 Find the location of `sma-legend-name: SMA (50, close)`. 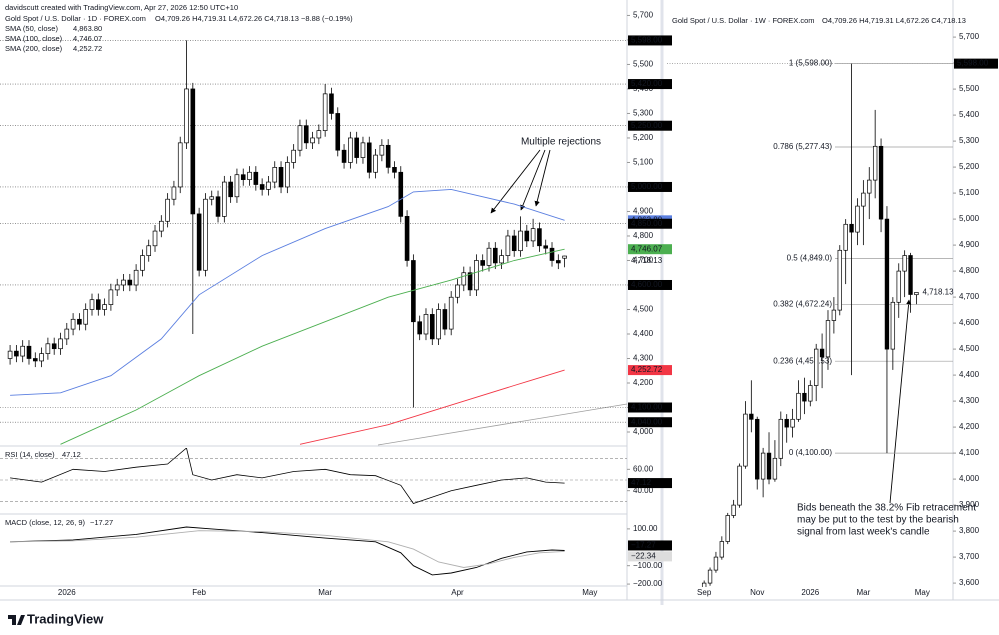

sma-legend-name: SMA (50, close) is located at coordinates (31, 28).